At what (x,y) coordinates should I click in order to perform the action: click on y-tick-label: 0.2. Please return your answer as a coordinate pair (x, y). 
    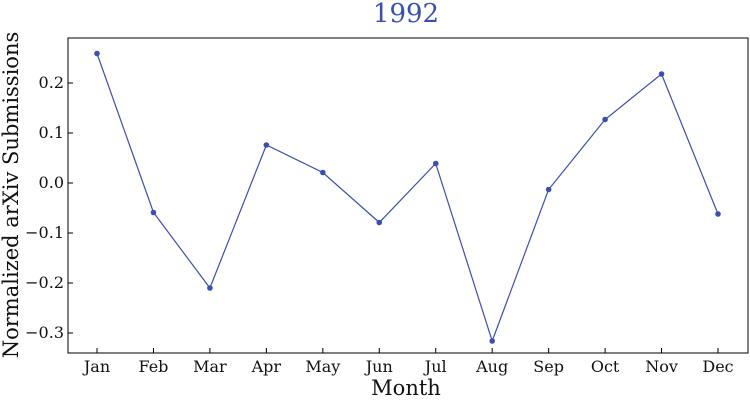
    Looking at the image, I should click on (51, 82).